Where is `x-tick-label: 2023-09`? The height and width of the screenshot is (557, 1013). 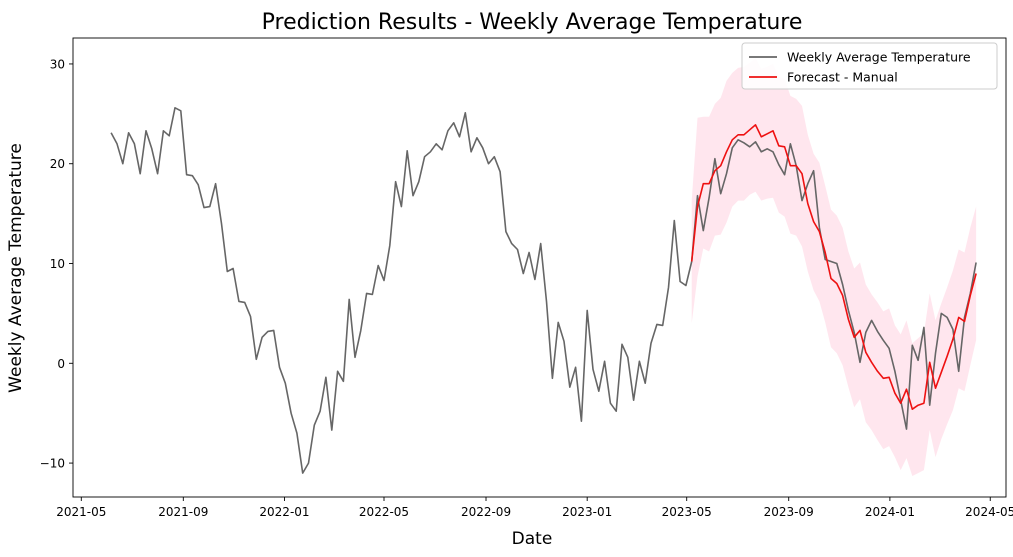 x-tick-label: 2023-09 is located at coordinates (789, 512).